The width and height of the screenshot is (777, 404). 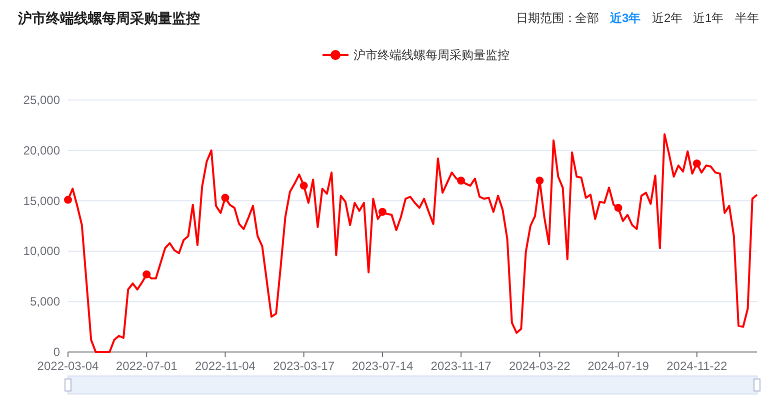 What do you see at coordinates (147, 366) in the screenshot?
I see `x-tick-label: 2022-07-01` at bounding box center [147, 366].